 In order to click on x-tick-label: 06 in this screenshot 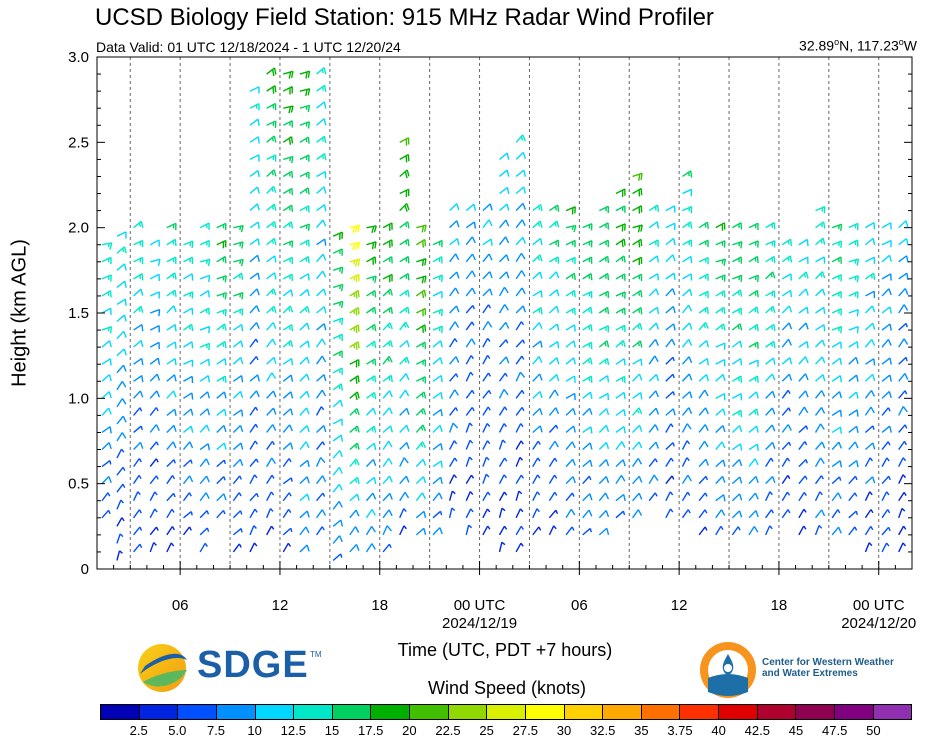, I will do `click(180, 605)`.